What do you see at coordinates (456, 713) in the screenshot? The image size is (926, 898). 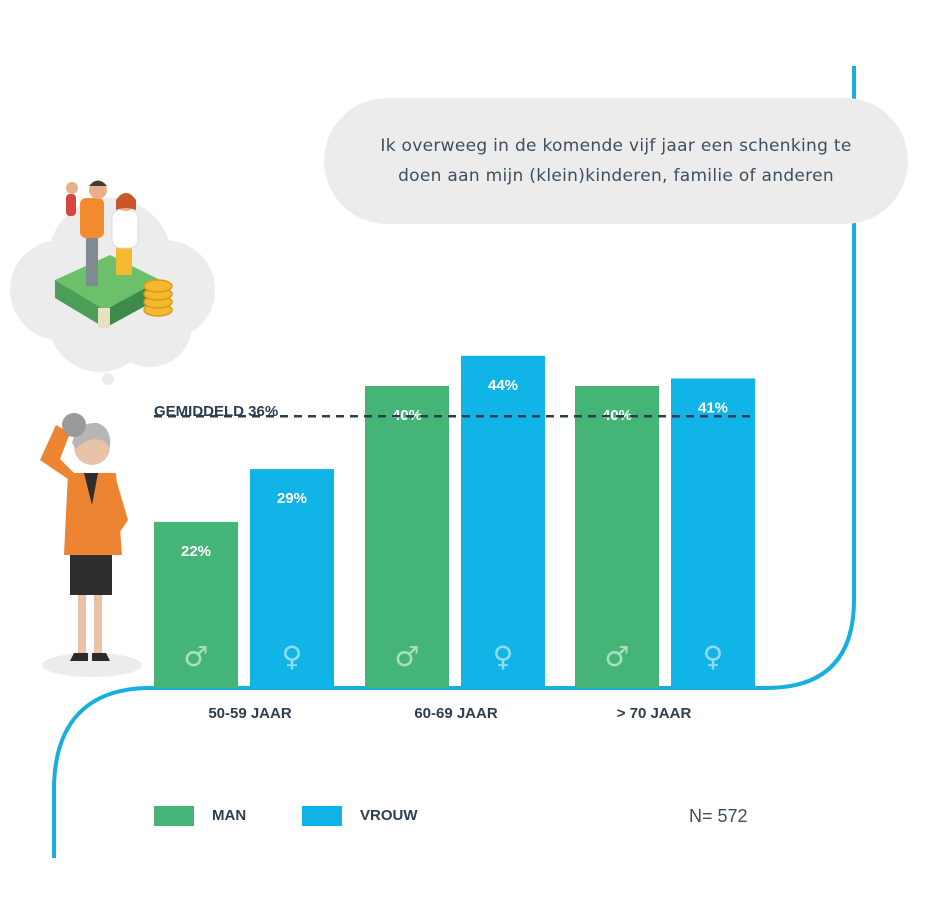 I see `x-category-label: 60-69 JAAR` at bounding box center [456, 713].